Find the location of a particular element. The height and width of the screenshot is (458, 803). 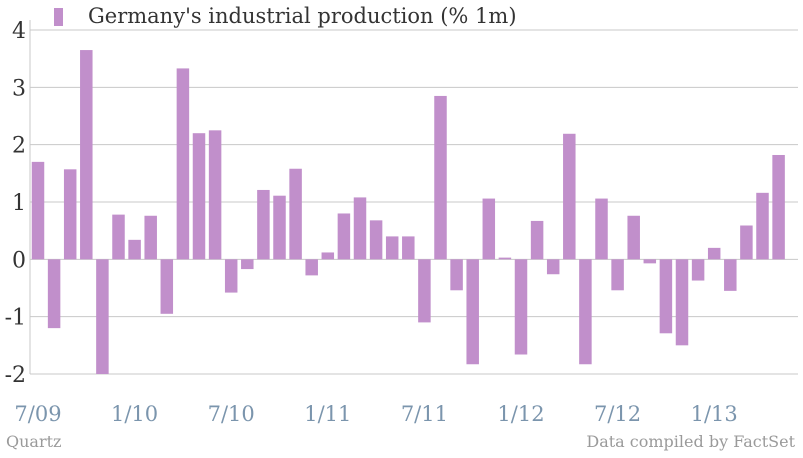

source-credit-factset: Data compiled by FactSet is located at coordinates (690, 441).